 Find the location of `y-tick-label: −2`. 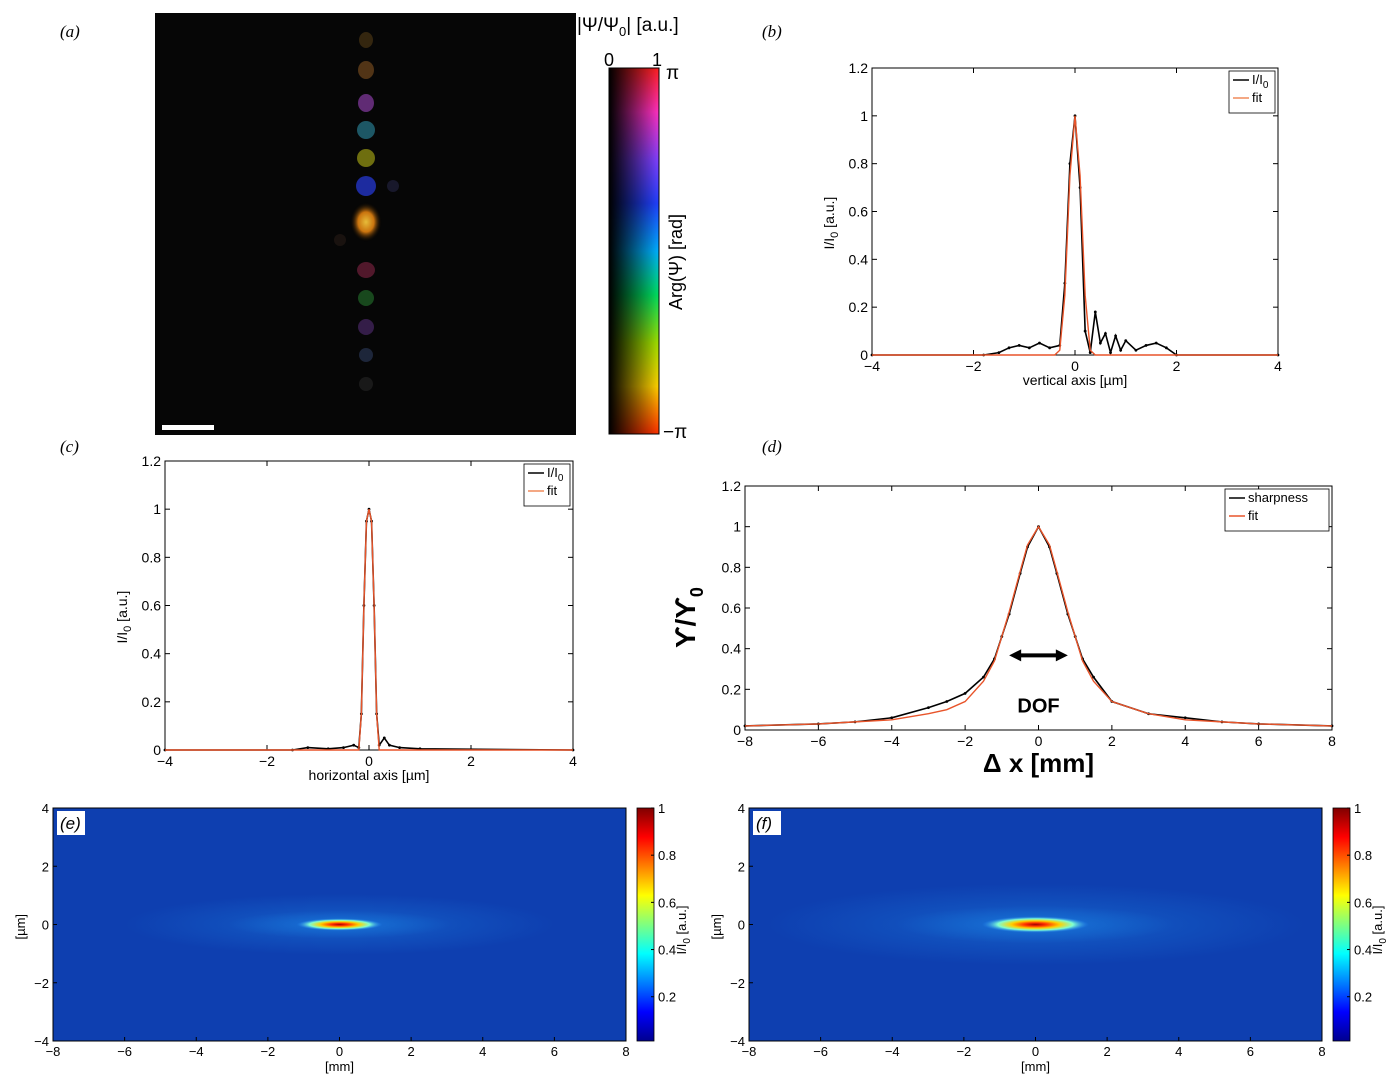

y-tick-label: −2 is located at coordinates (737, 983).